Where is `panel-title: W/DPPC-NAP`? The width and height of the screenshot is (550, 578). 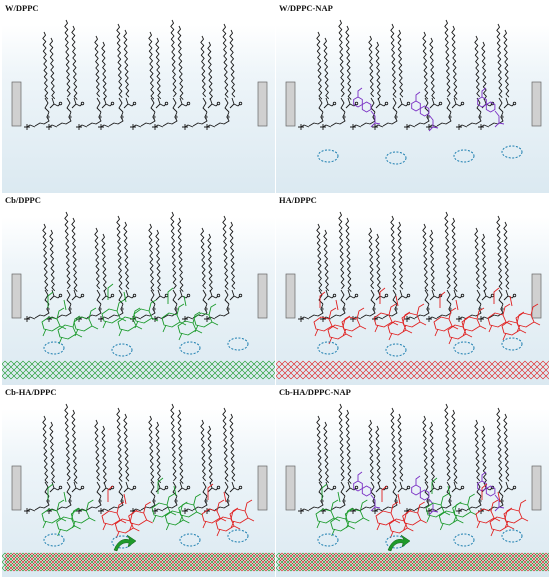
panel-title: W/DPPC-NAP is located at coordinates (306, 8).